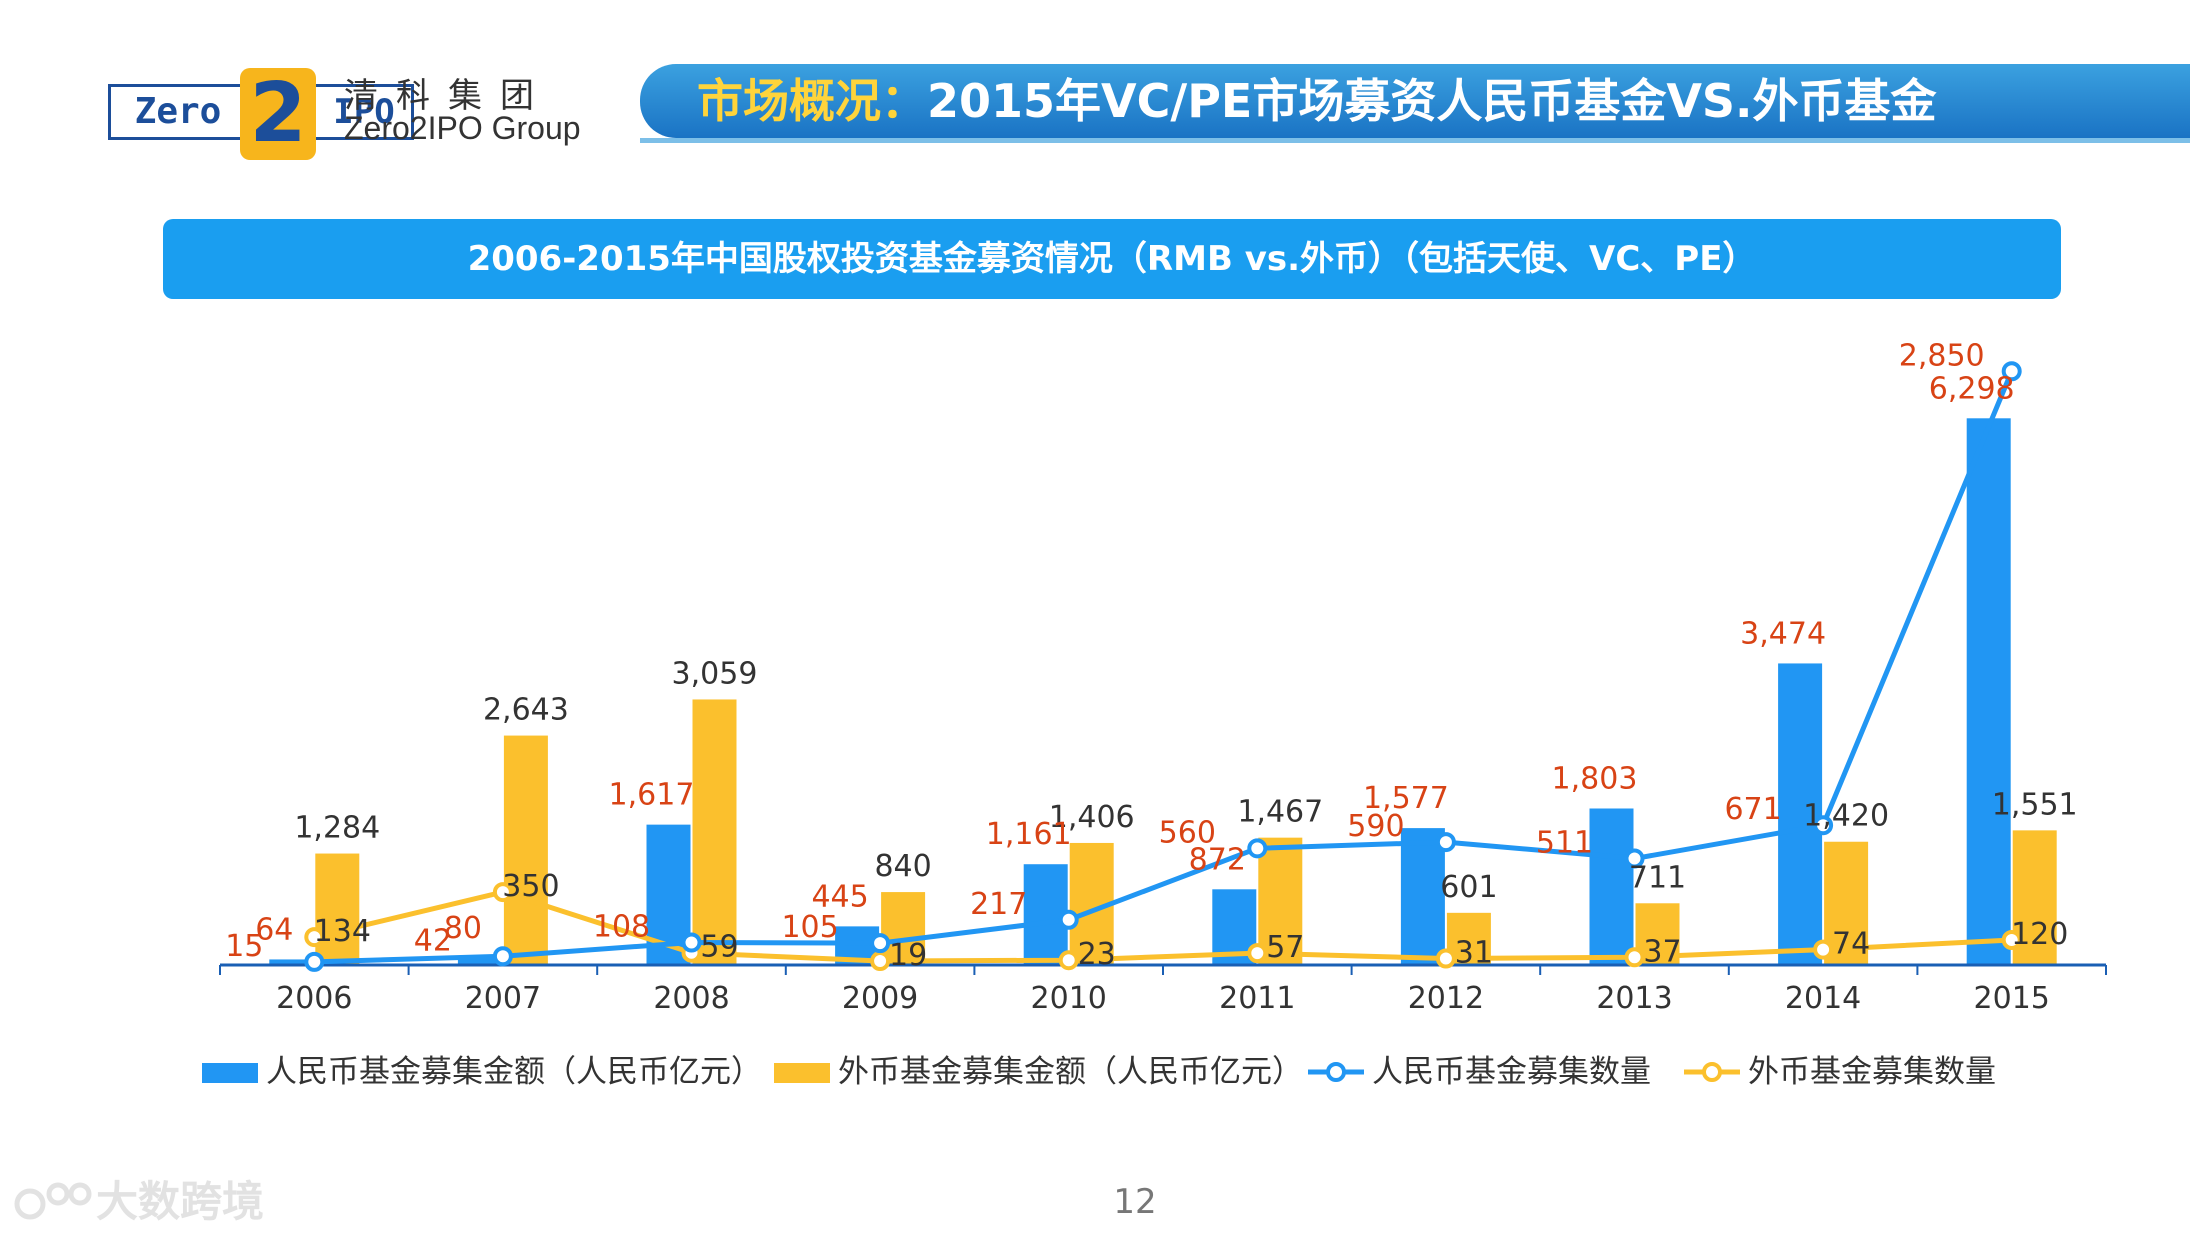 The width and height of the screenshot is (2190, 1238). I want to click on data-label: 1,467, so click(1280, 812).